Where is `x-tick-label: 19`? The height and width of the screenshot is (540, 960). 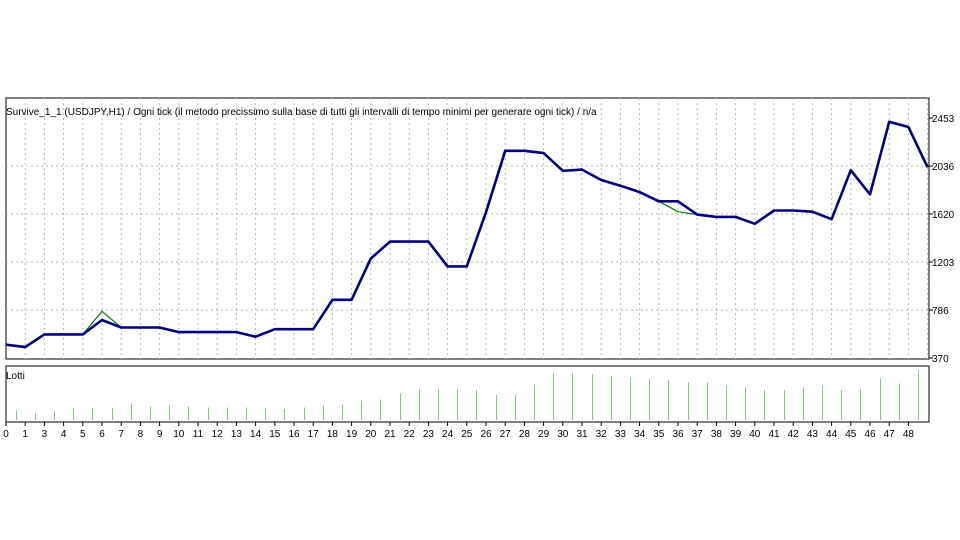
x-tick-label: 19 is located at coordinates (352, 434).